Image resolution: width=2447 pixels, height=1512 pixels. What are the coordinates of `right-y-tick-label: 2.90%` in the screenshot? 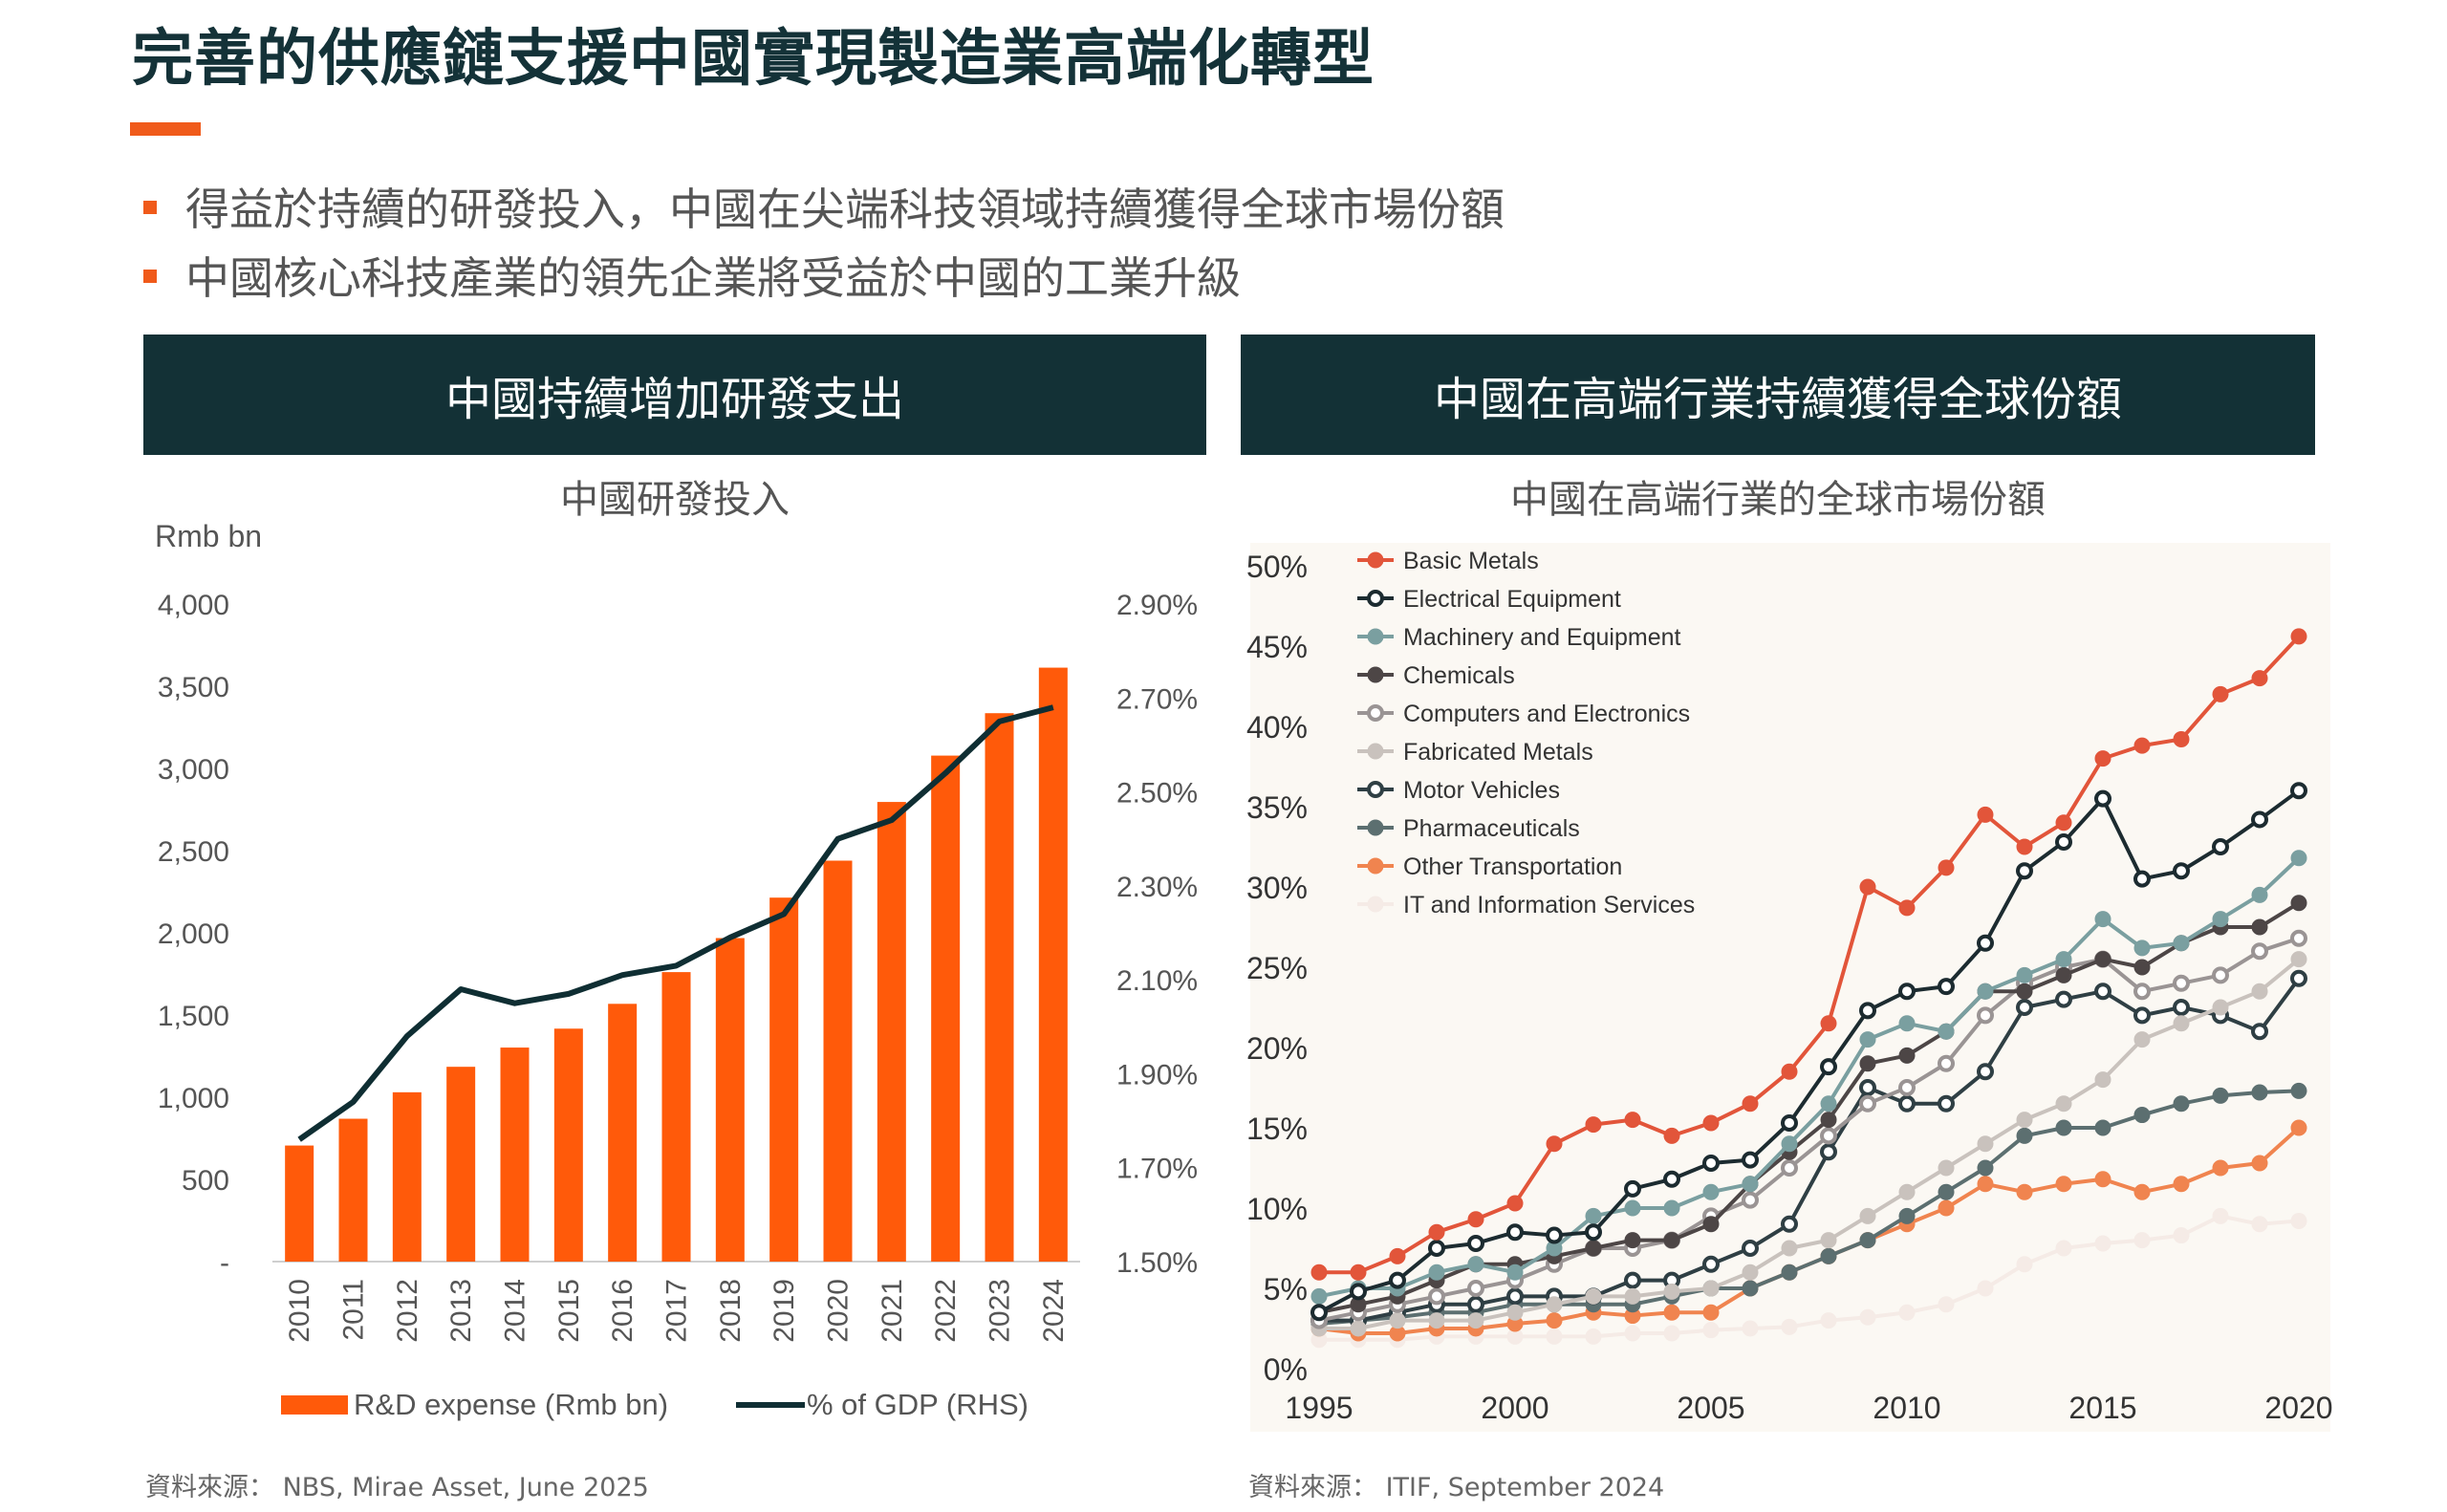 It's located at (1157, 605).